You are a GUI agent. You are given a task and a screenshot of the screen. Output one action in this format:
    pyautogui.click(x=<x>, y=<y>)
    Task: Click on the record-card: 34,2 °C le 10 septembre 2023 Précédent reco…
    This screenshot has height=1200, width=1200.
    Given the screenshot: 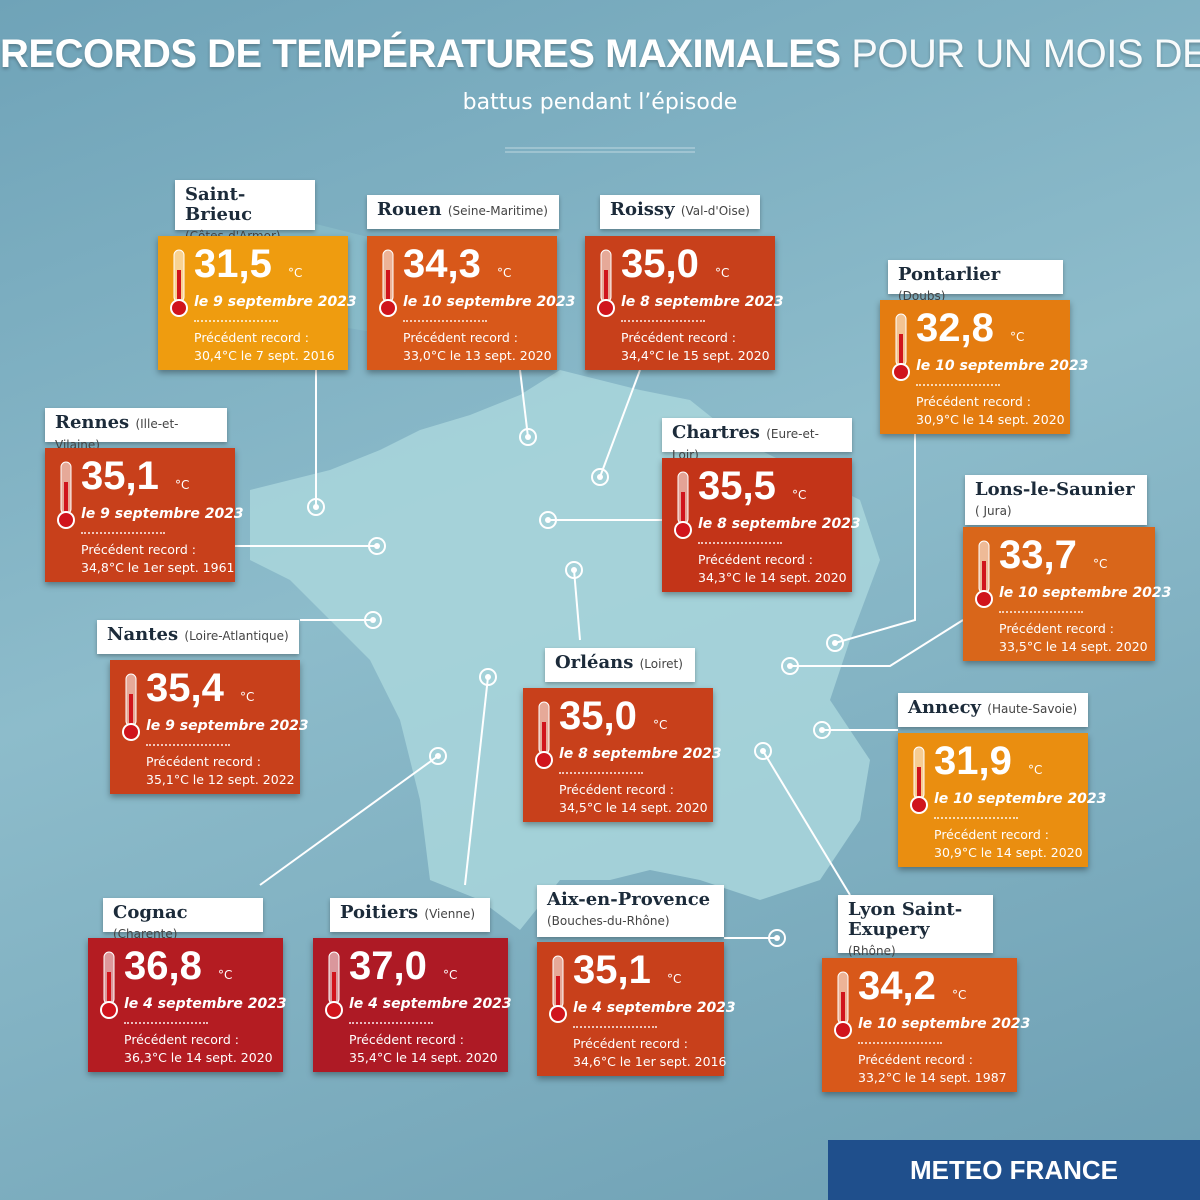 What is the action you would take?
    pyautogui.click(x=926, y=1025)
    